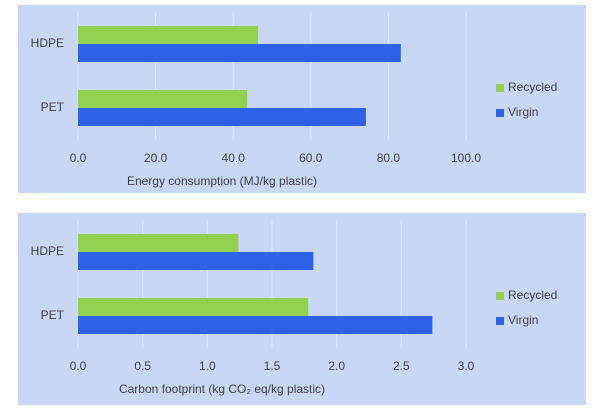 This screenshot has height=408, width=597. Describe the element at coordinates (222, 181) in the screenshot. I see `x-axis-title: Energy consumption (MJ/kg plastic)` at that location.